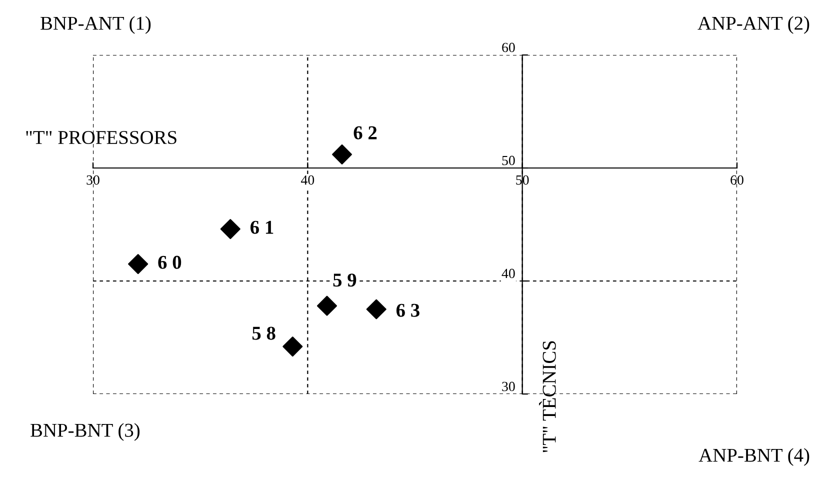 The height and width of the screenshot is (496, 824). I want to click on annotation: 5 8, so click(264, 333).